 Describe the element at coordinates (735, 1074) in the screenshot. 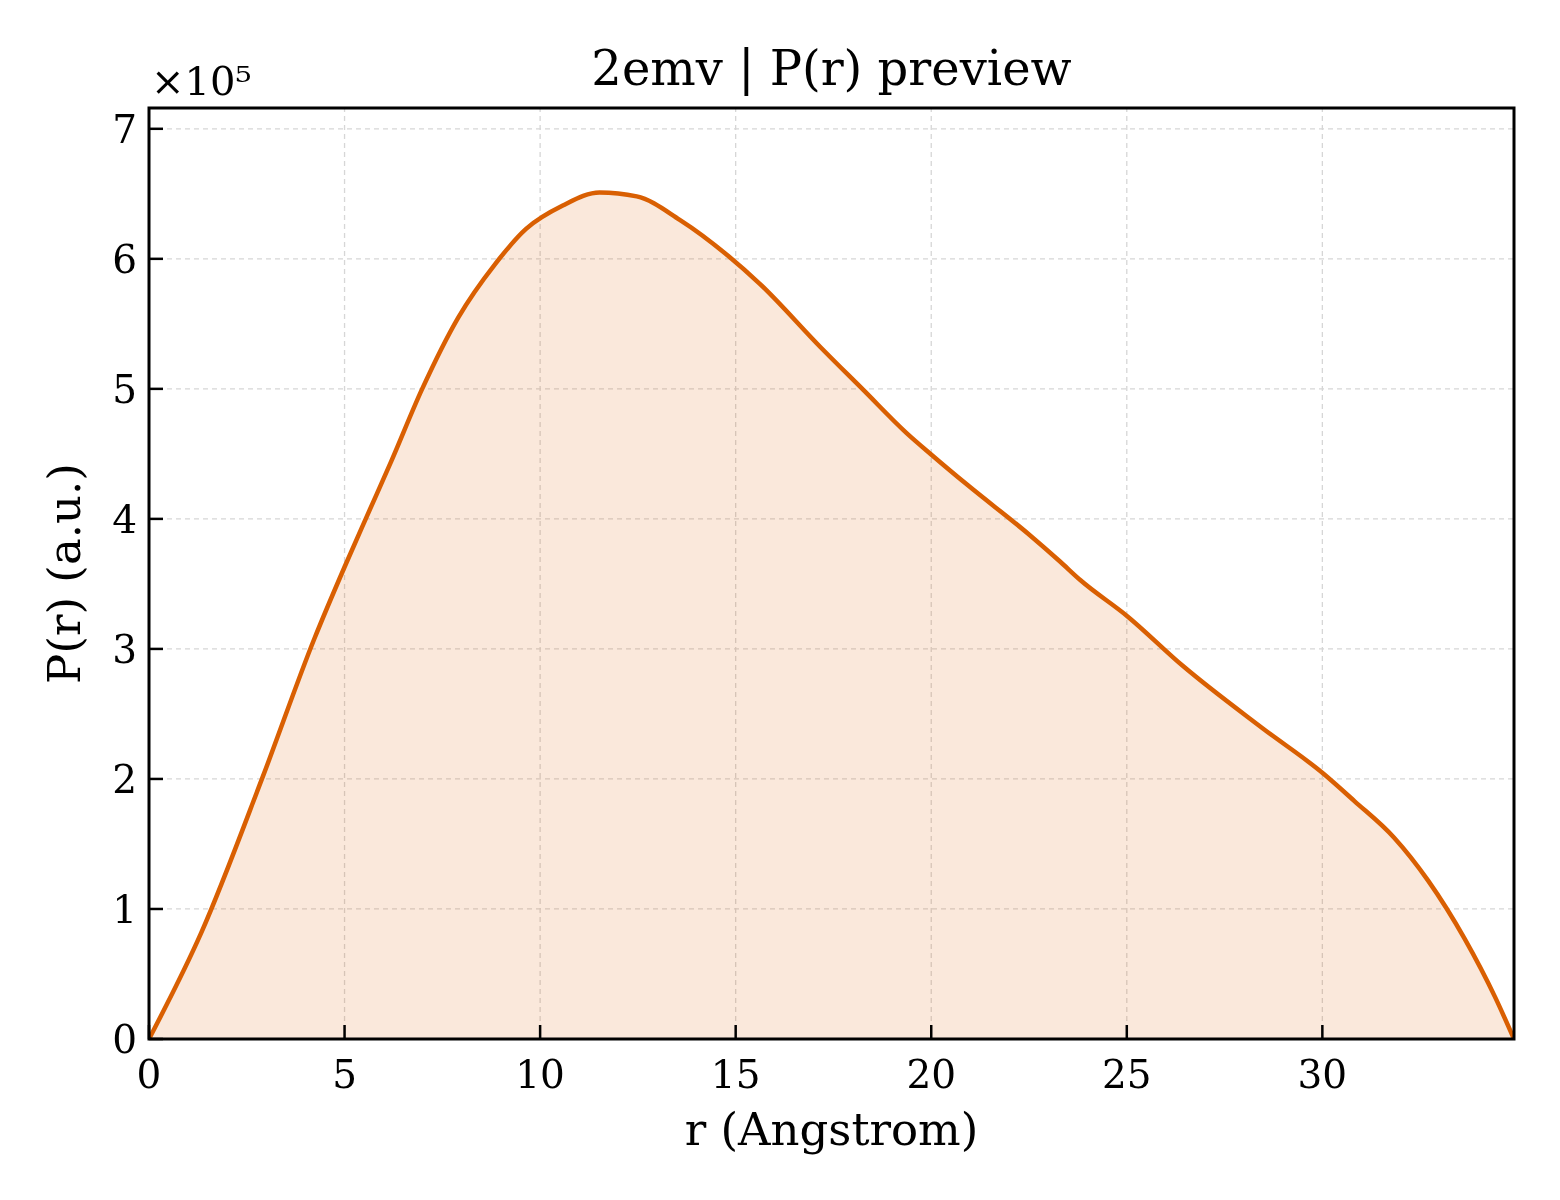

I see `x-tick-label: 15` at that location.